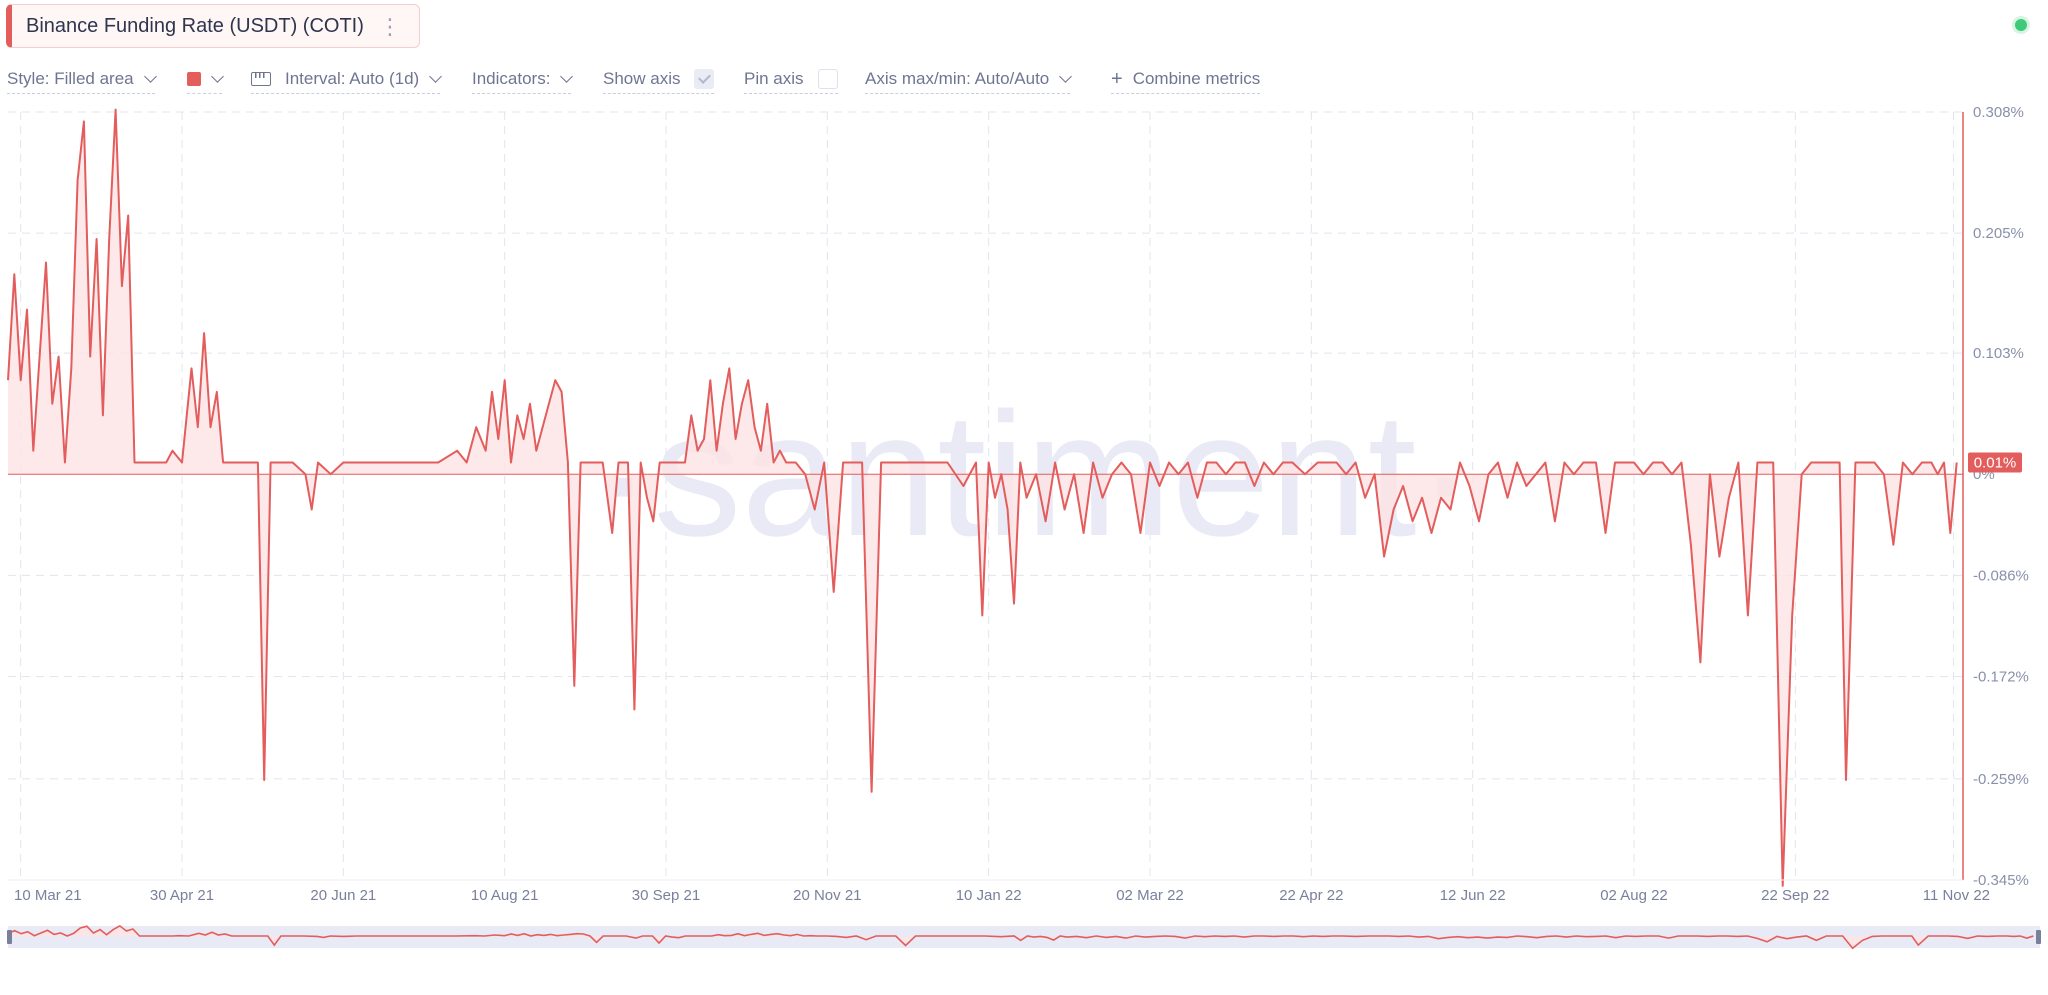 The image size is (2048, 995). I want to click on y-tick-label: -0.086%, so click(2001, 575).